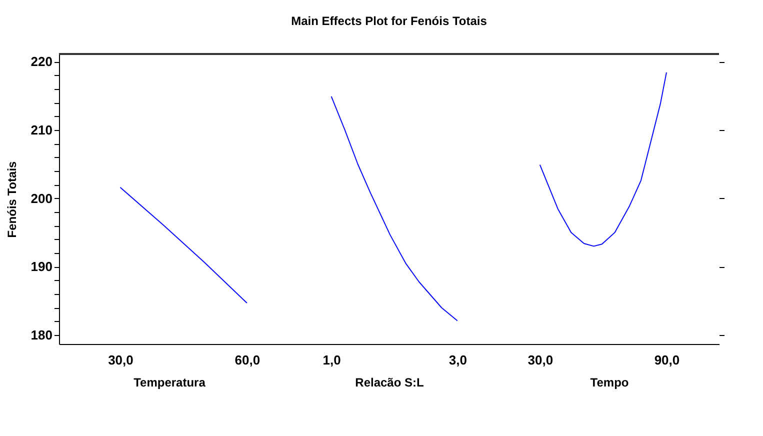 The image size is (763, 436). Describe the element at coordinates (331, 360) in the screenshot. I see `x-tick-label: 1,0` at that location.